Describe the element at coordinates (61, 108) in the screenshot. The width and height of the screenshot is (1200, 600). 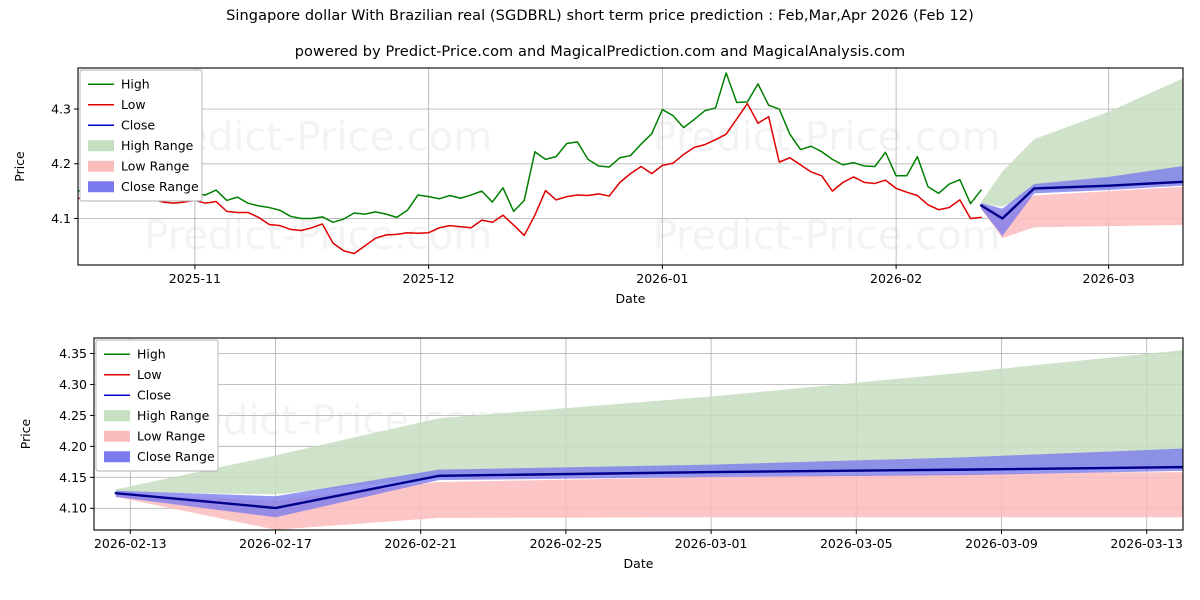
I see `y-tick-label: 4.3` at that location.